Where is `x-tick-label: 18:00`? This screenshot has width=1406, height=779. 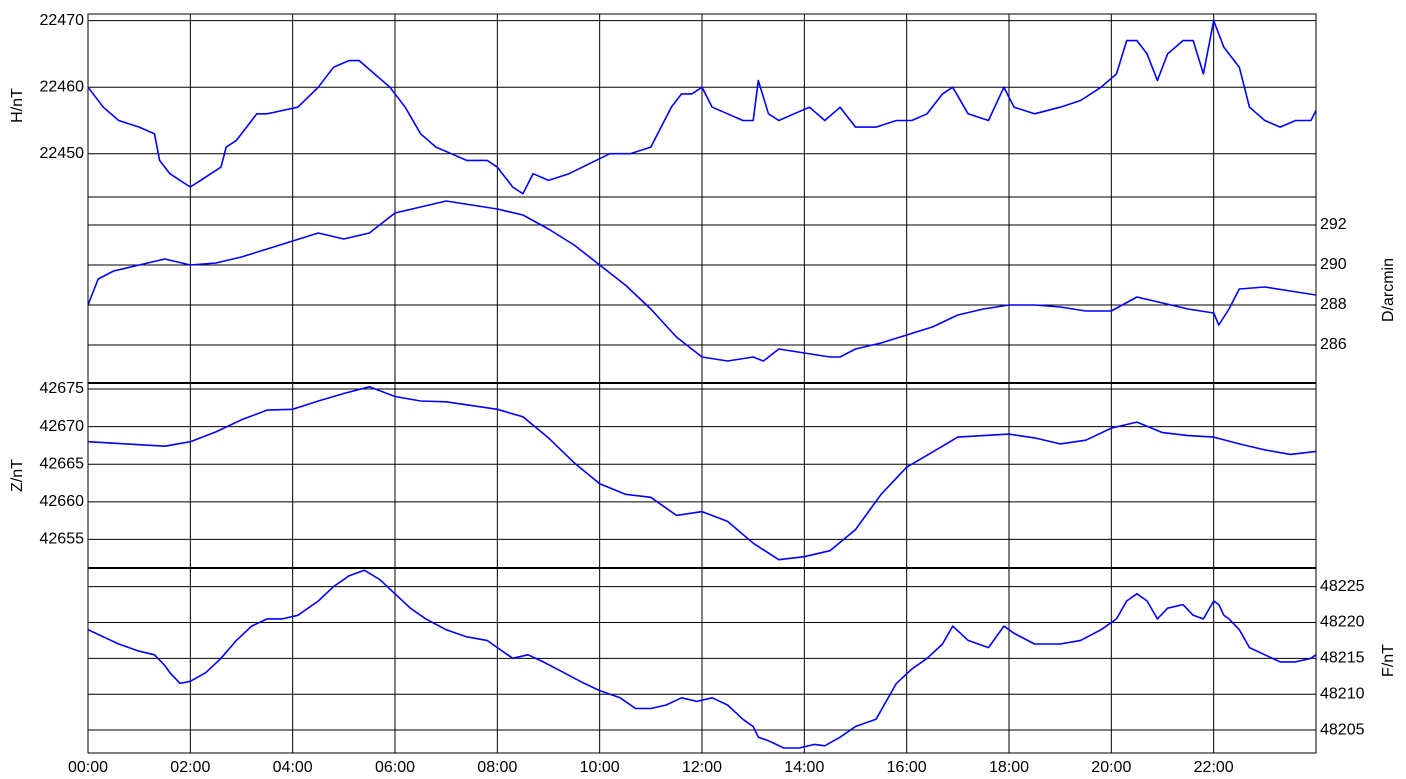 x-tick-label: 18:00 is located at coordinates (1009, 767).